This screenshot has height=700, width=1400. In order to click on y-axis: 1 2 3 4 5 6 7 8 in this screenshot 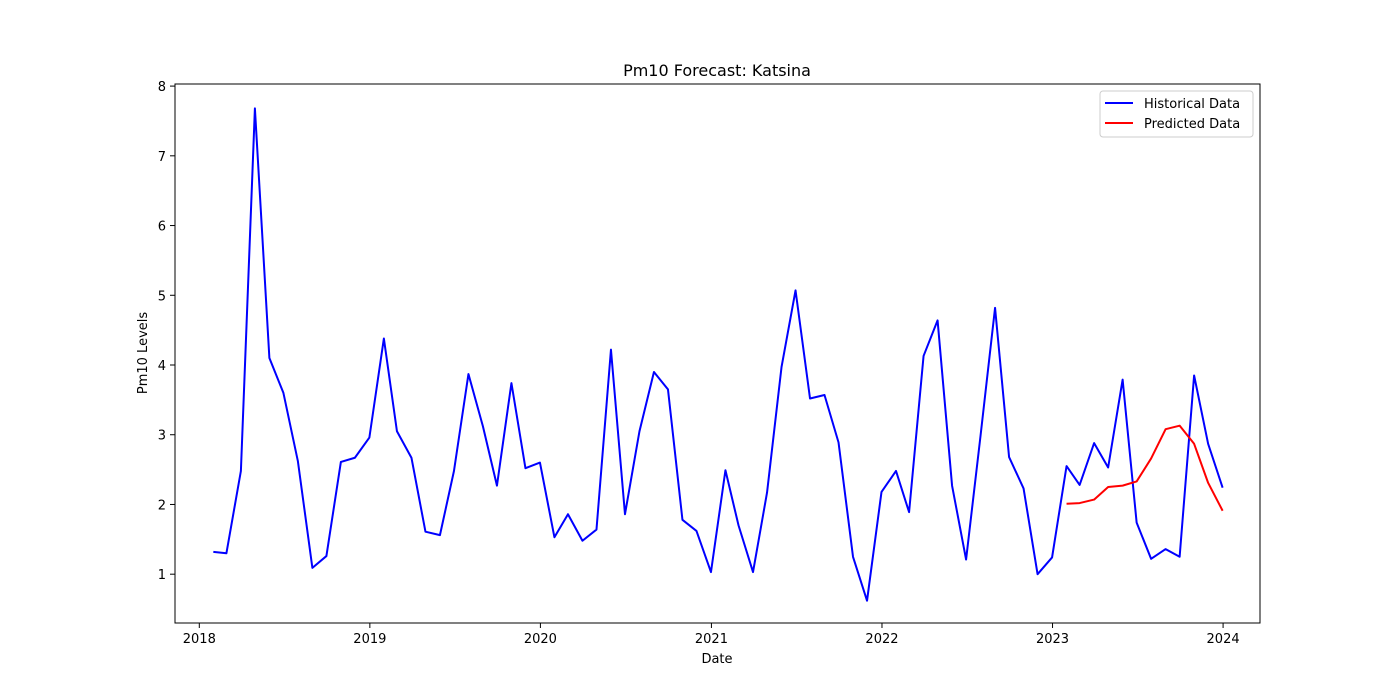, I will do `click(166, 331)`.